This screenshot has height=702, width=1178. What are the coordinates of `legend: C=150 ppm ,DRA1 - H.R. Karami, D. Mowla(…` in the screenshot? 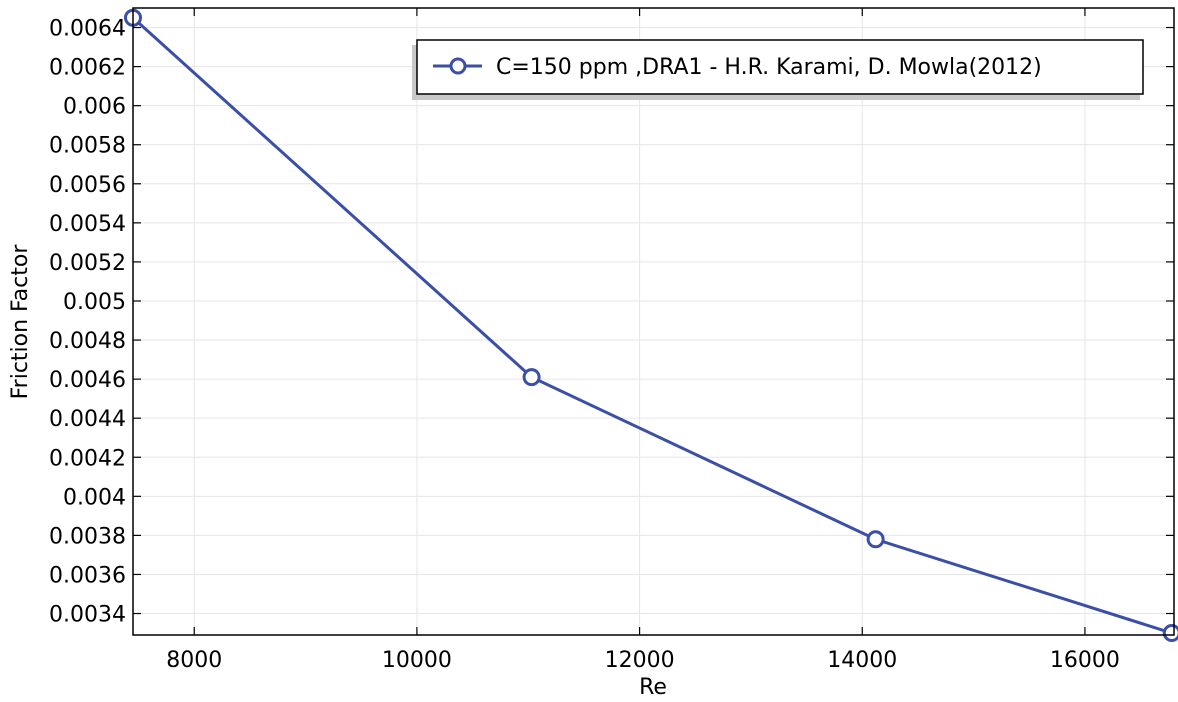 It's located at (778, 69).